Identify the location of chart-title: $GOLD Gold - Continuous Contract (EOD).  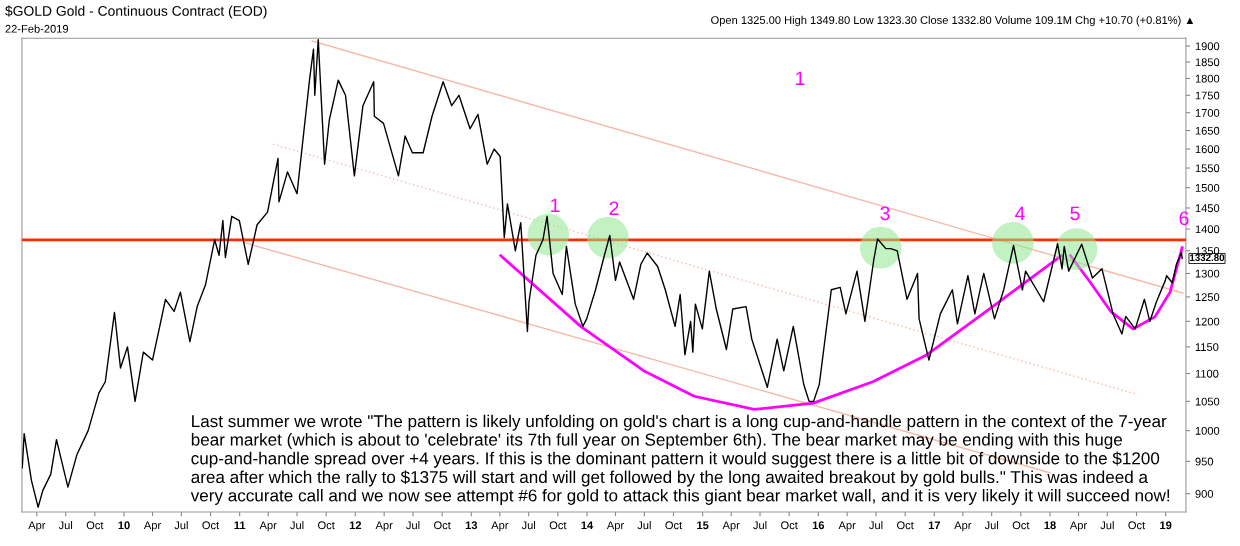
(136, 12).